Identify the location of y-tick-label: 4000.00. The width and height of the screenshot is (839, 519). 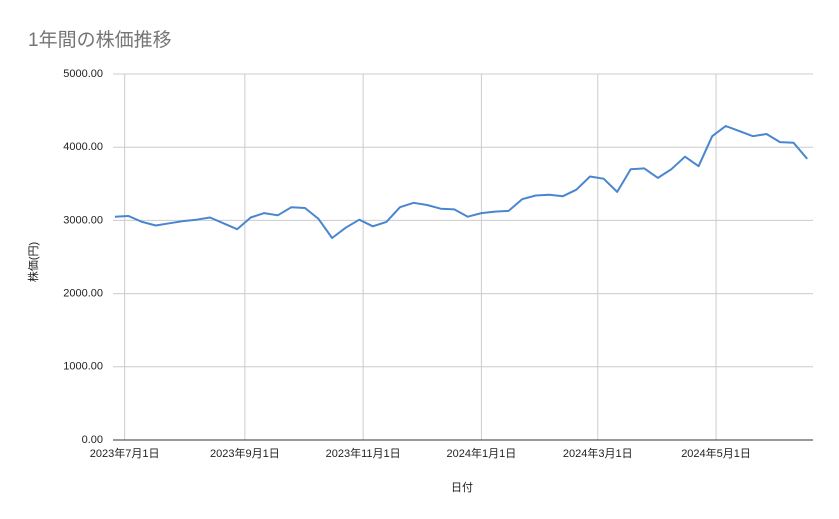
(83, 147).